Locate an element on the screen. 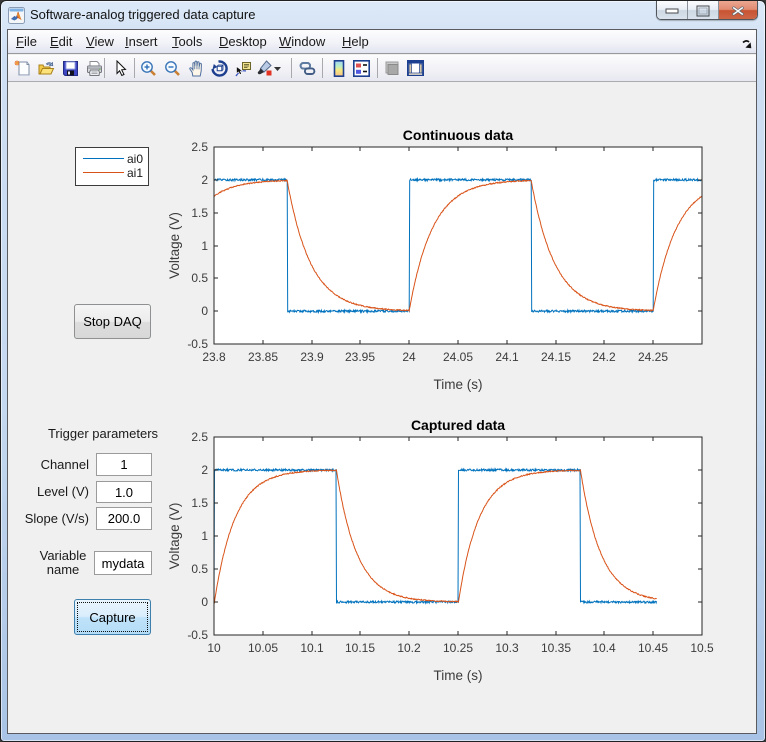  x-tick-label: 10.25 is located at coordinates (458, 648).